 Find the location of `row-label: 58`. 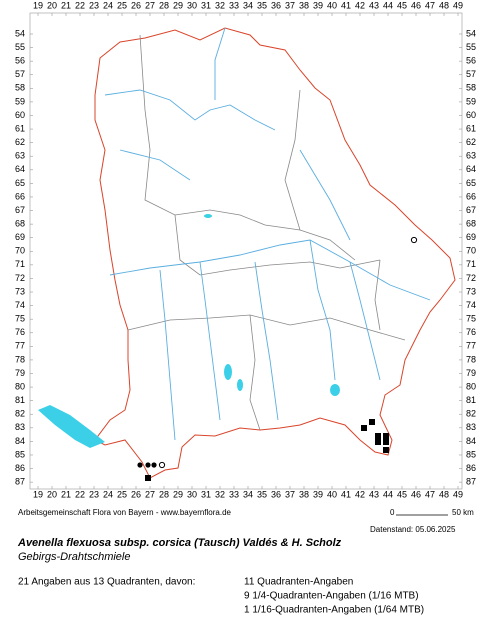

row-label: 58 is located at coordinates (20, 88).